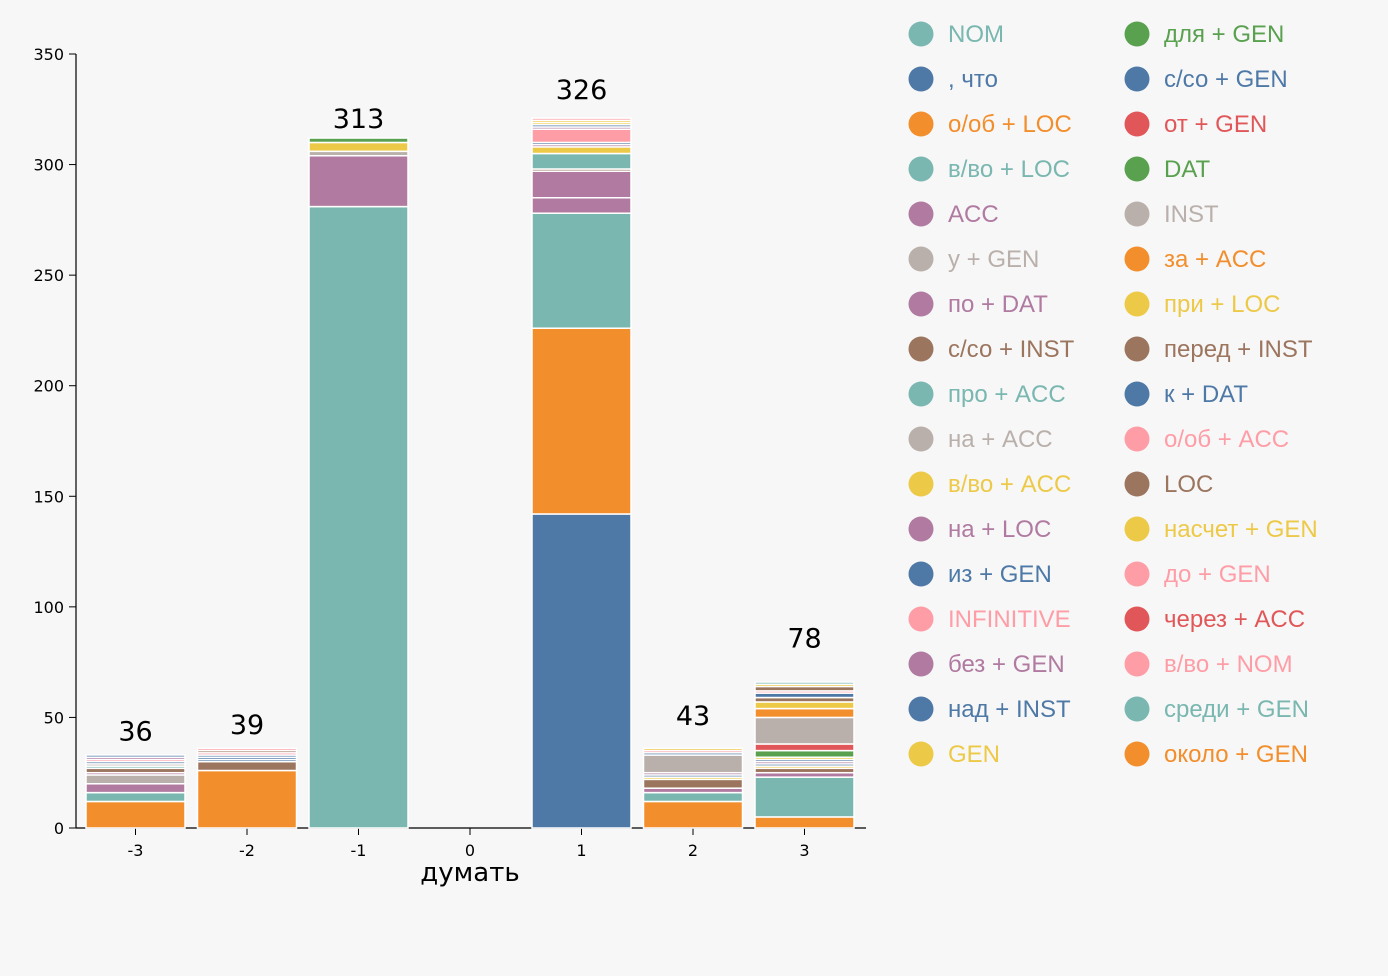  I want to click on x-tick-label: 2, so click(693, 850).